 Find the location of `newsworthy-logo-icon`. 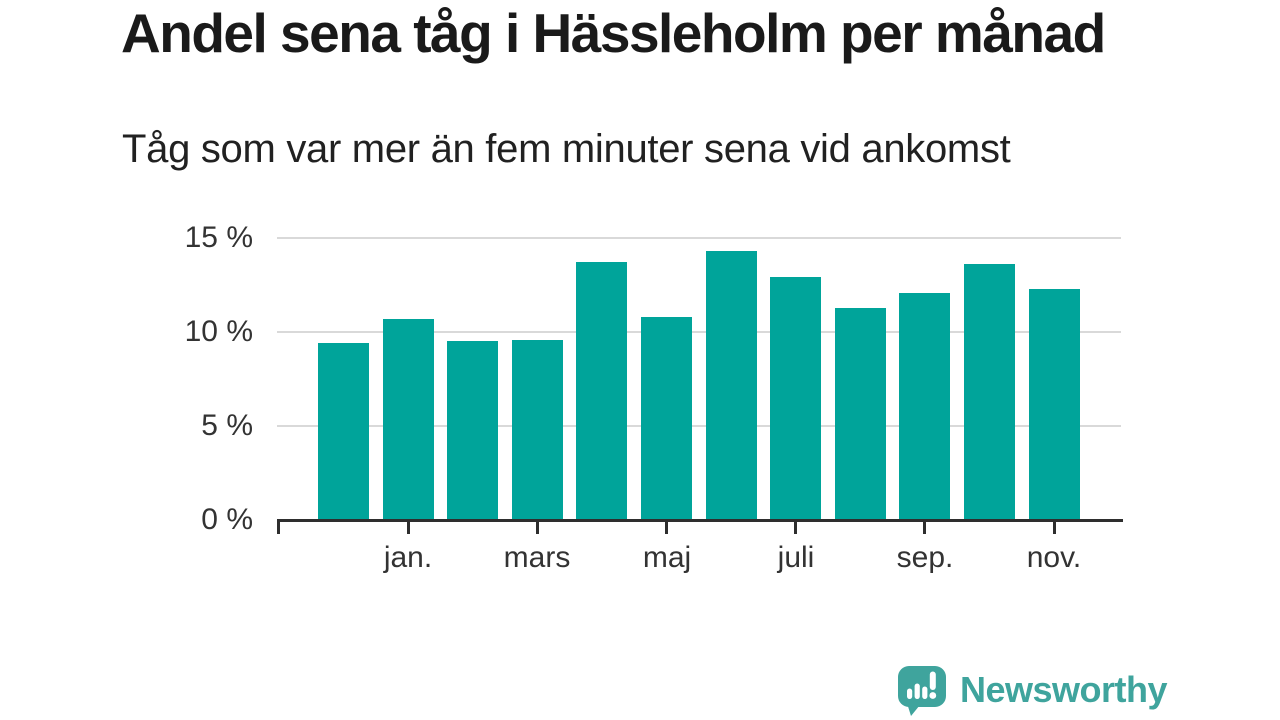

newsworthy-logo-icon is located at coordinates (922, 691).